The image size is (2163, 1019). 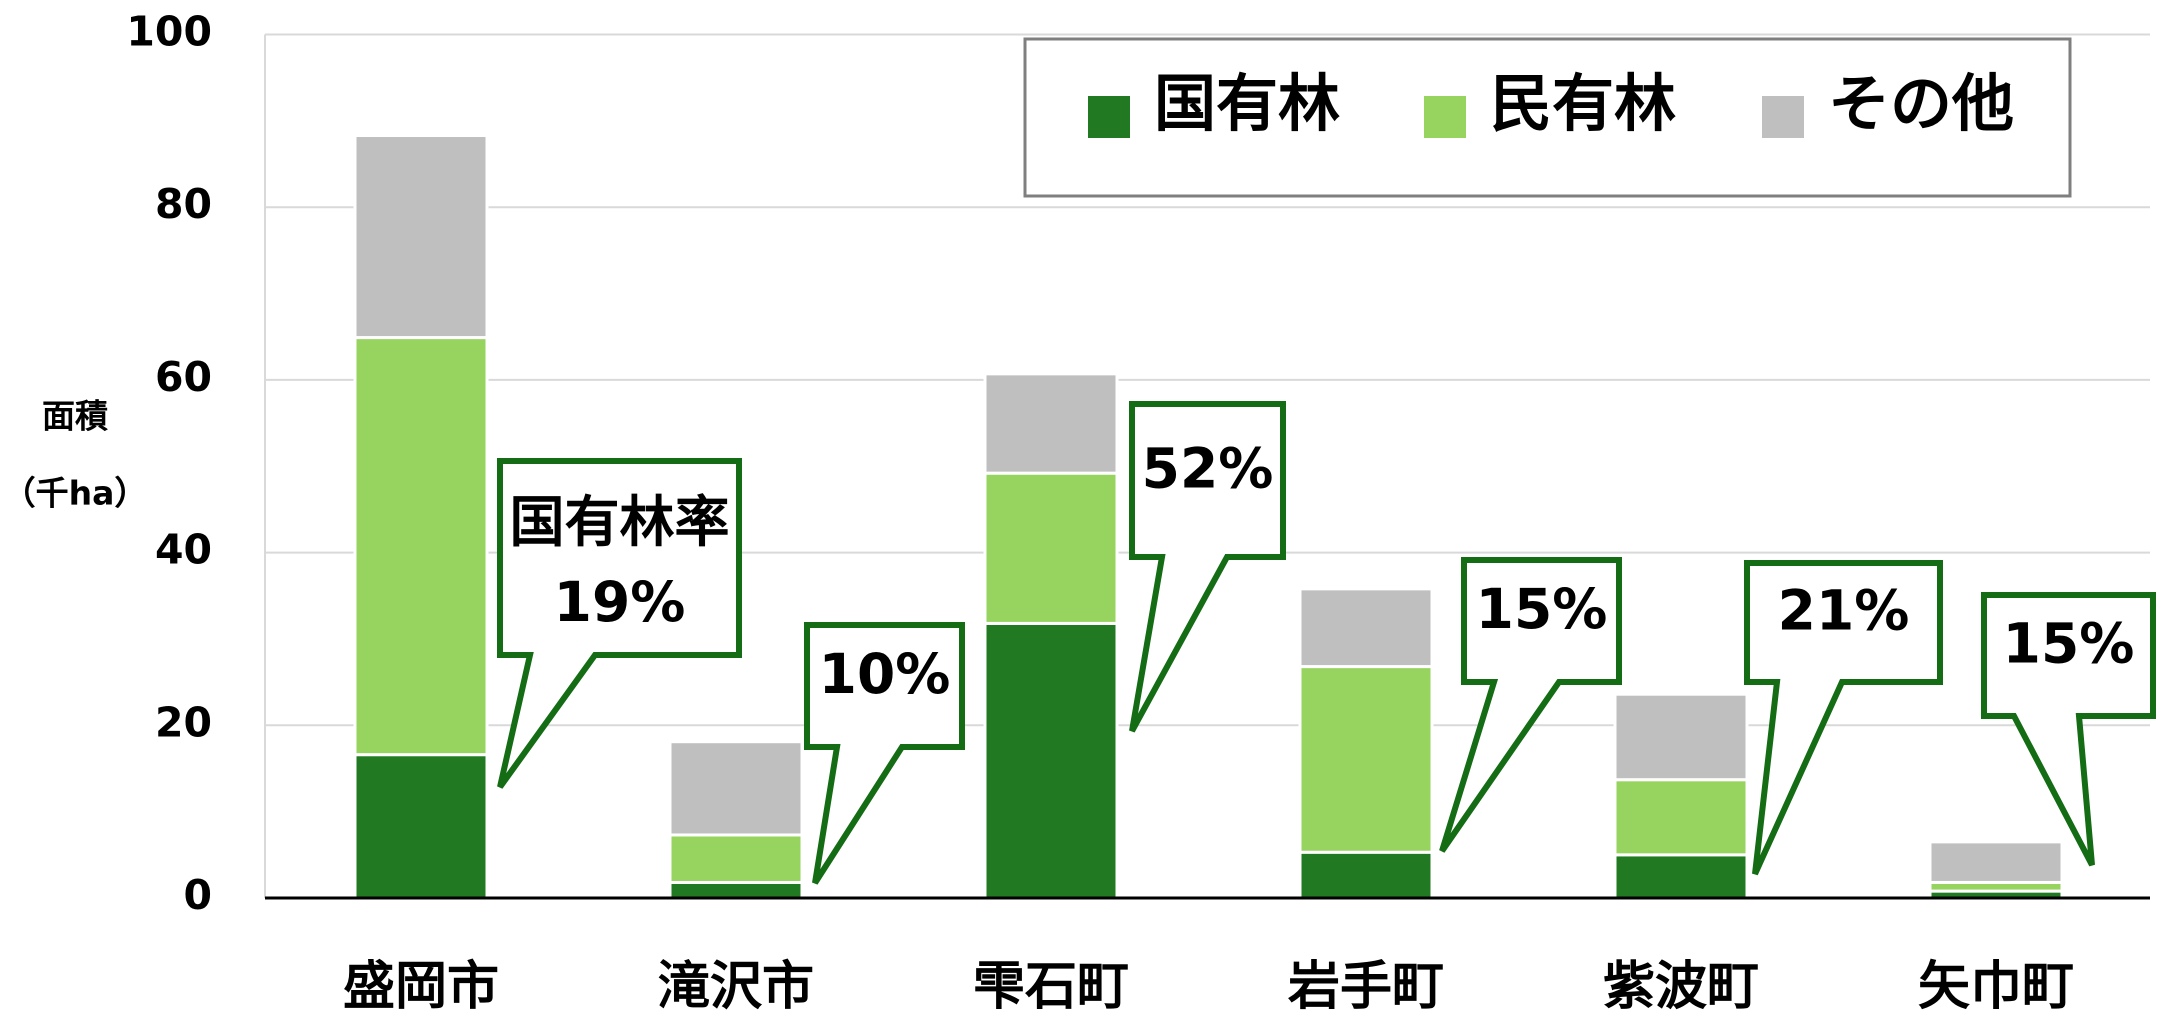 What do you see at coordinates (1996, 987) in the screenshot?
I see `x-tick-label: 矢巾町` at bounding box center [1996, 987].